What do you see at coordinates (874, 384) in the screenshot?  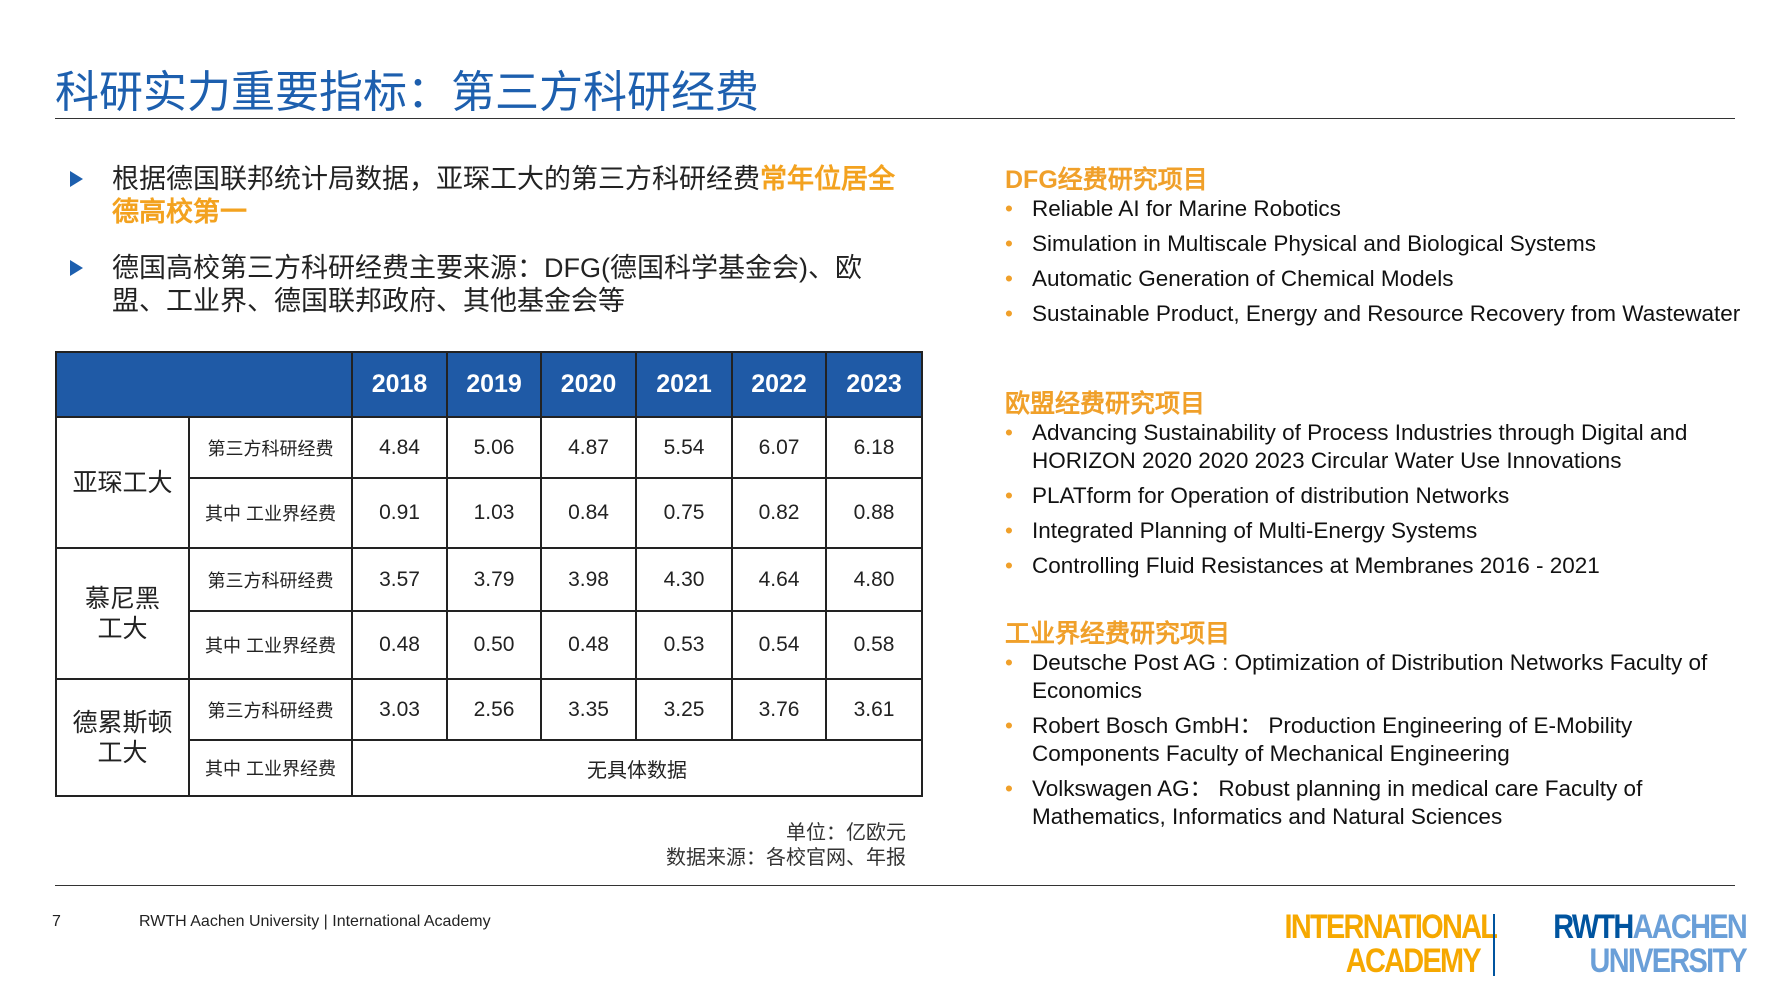 I see `year-header: 2023` at bounding box center [874, 384].